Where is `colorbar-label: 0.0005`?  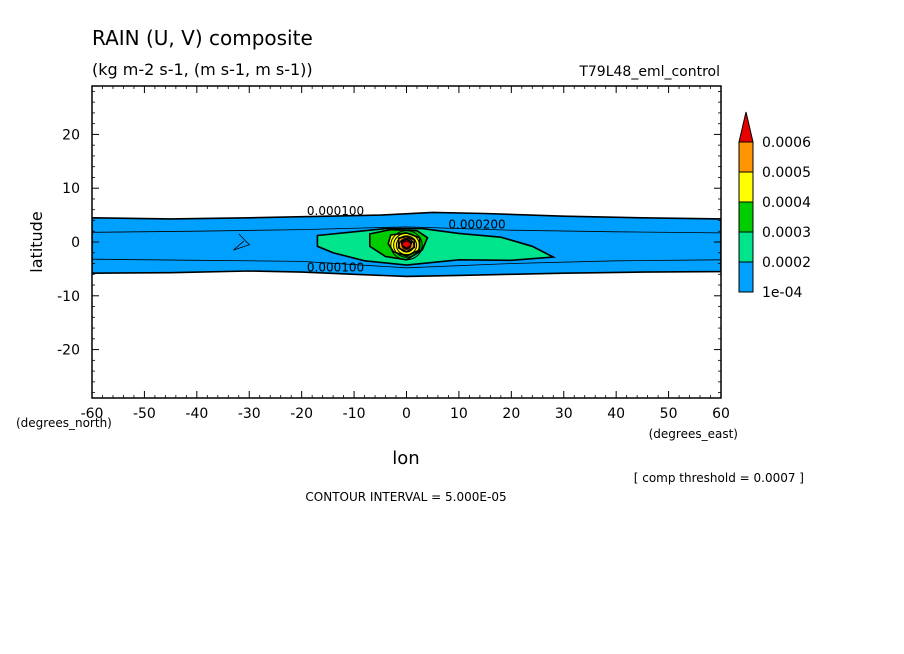 colorbar-label: 0.0005 is located at coordinates (786, 173).